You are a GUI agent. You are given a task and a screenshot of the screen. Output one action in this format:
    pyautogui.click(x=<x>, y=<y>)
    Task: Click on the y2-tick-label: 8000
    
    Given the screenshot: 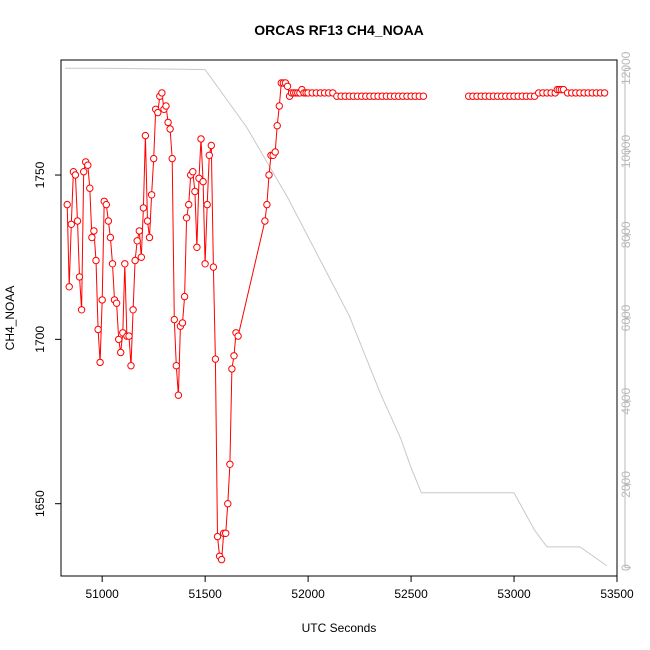 What is the action you would take?
    pyautogui.click(x=626, y=234)
    